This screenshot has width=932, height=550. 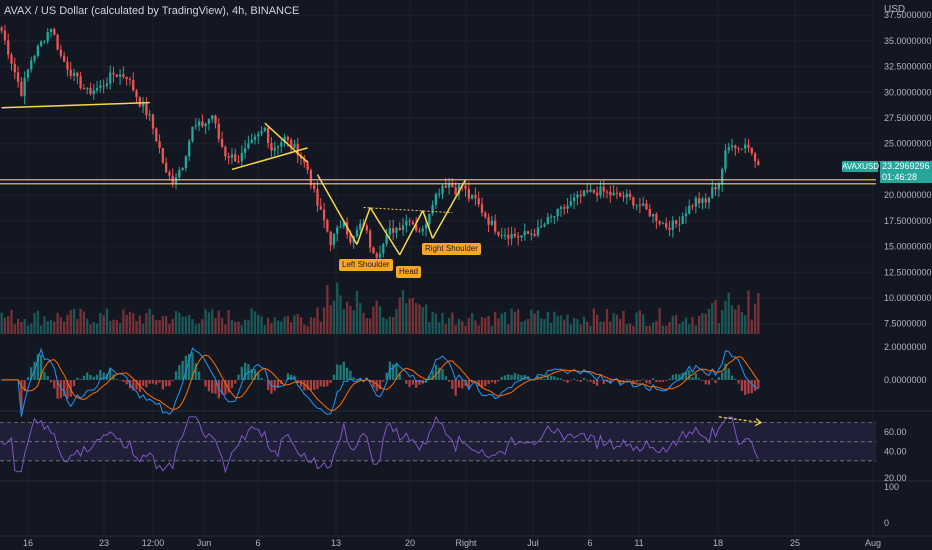 I want to click on price-tick-label: 35.0000000, so click(x=908, y=41).